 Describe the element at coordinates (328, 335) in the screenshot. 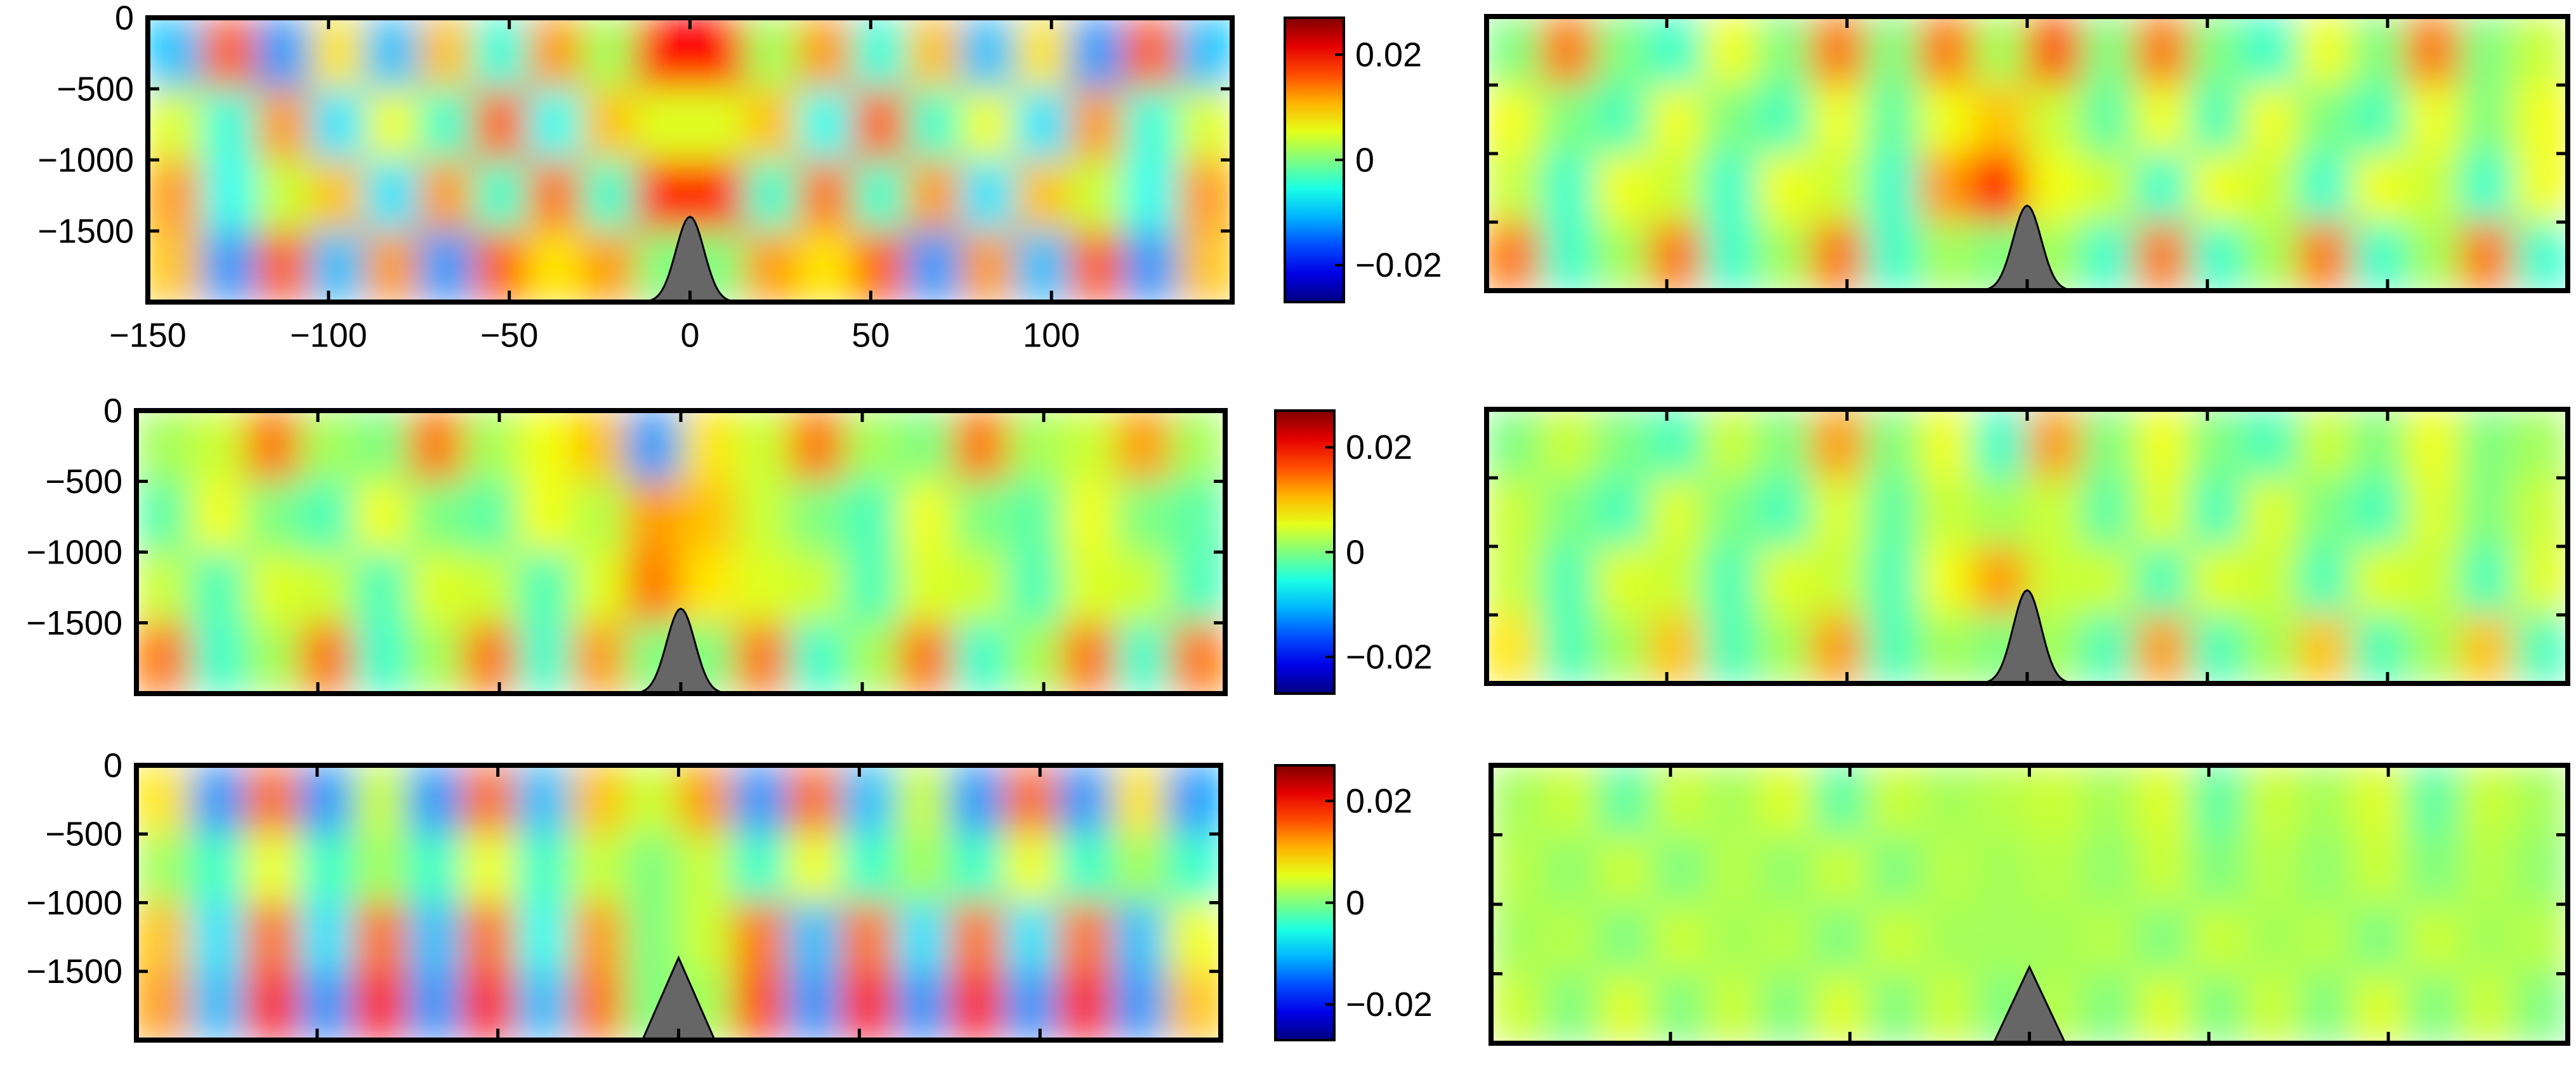

I see `x-tick-label: −100` at that location.